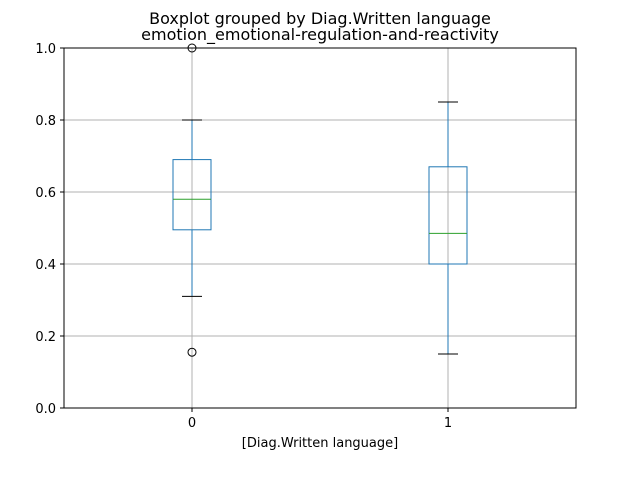  I want to click on y-tick-label: 0.2, so click(45, 337).